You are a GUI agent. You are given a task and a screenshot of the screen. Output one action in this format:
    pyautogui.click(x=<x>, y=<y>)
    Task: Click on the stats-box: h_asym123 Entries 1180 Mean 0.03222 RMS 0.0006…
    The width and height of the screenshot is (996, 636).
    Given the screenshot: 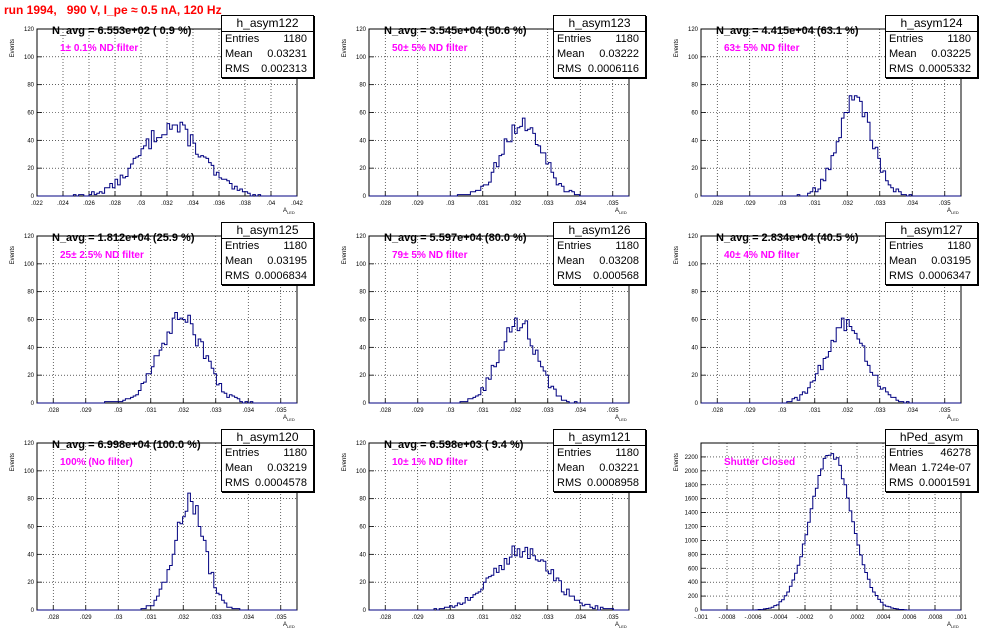 What is the action you would take?
    pyautogui.click(x=599, y=46)
    